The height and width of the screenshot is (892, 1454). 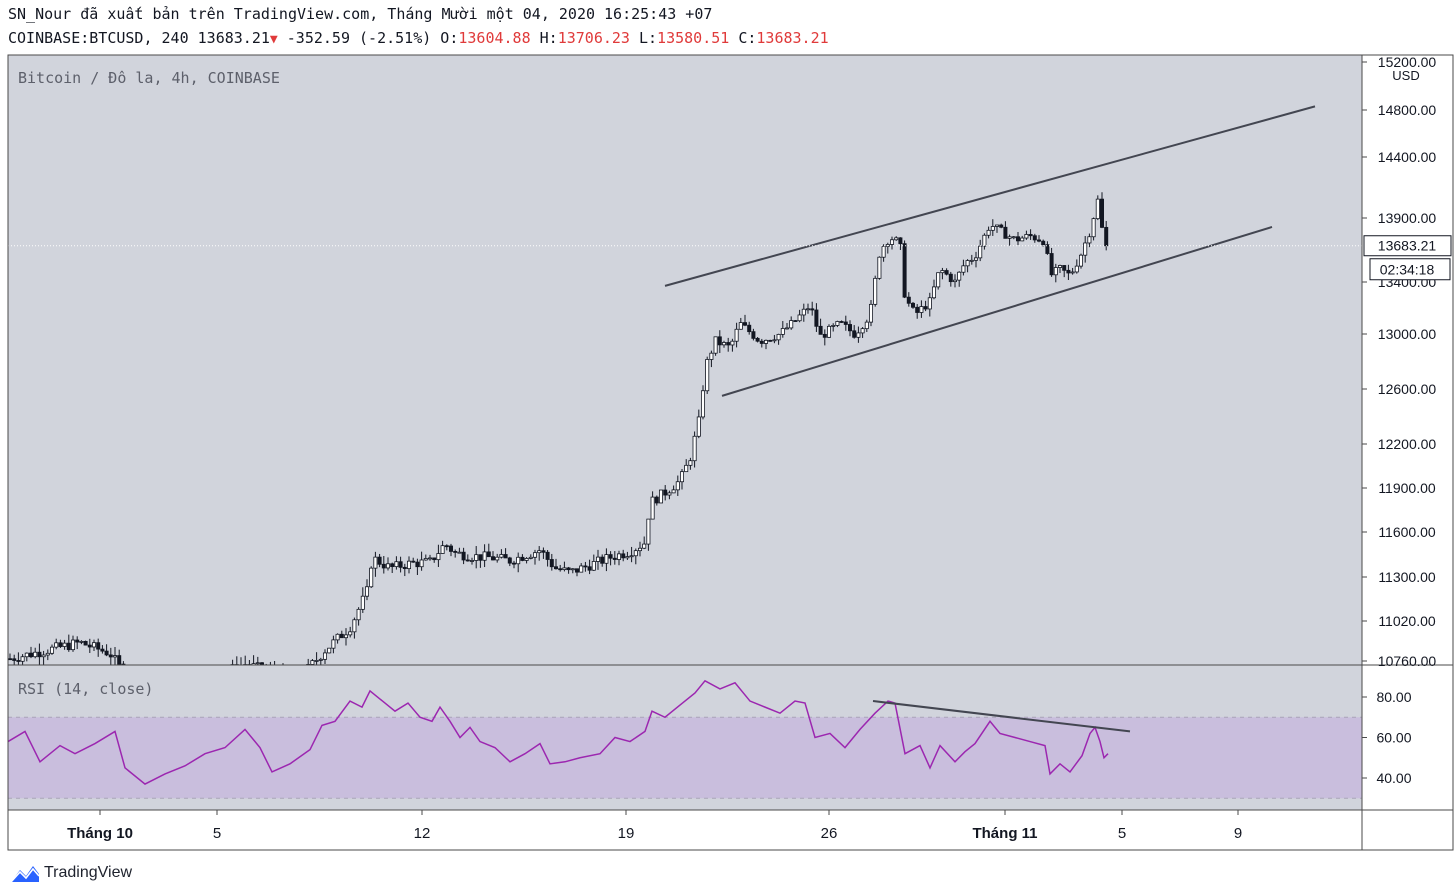 I want to click on countdown-badge-box, so click(x=1410, y=269).